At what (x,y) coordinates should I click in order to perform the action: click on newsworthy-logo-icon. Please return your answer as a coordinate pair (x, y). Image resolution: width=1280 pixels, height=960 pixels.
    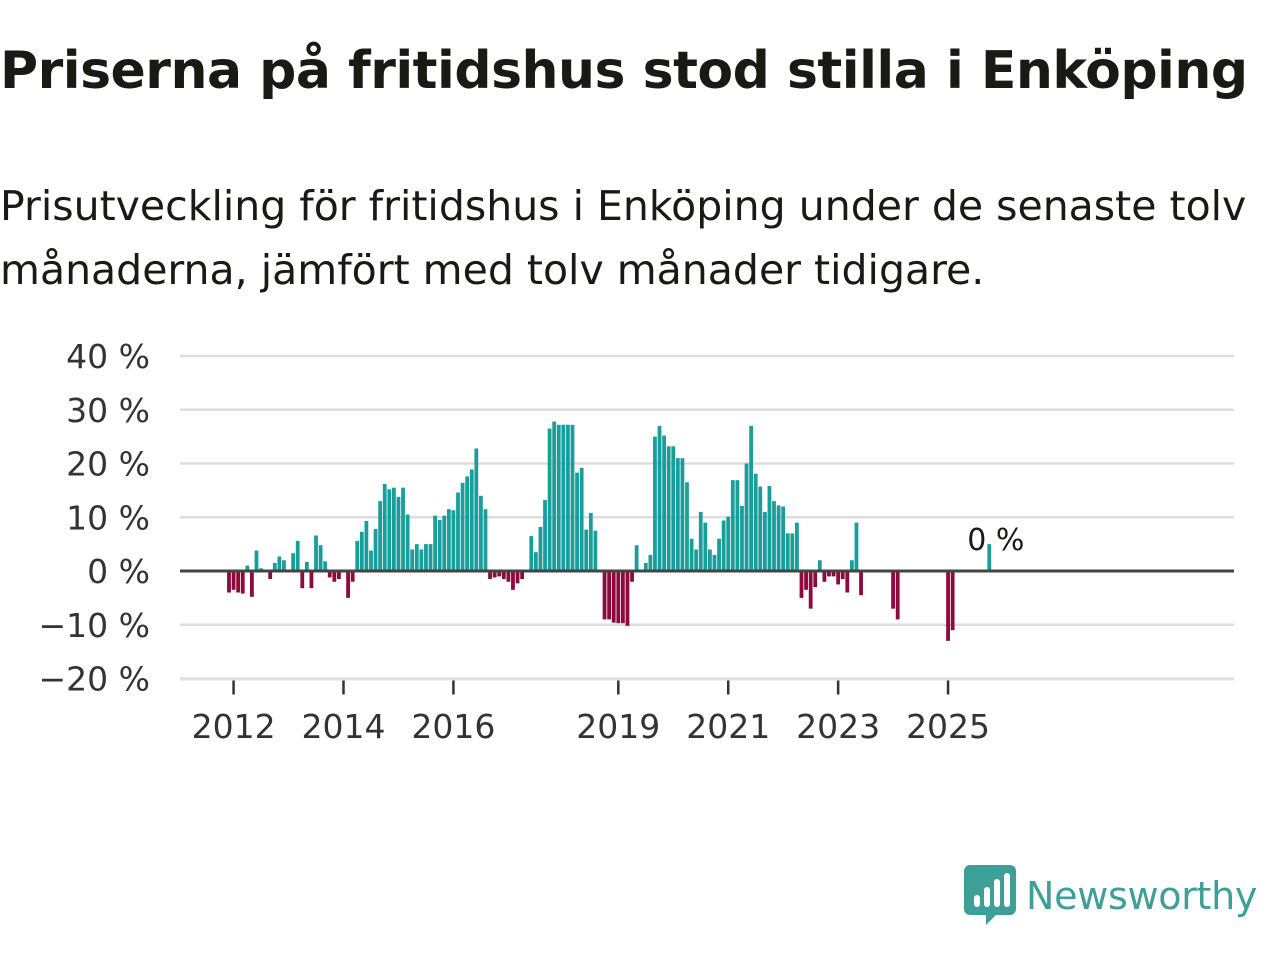
    Looking at the image, I should click on (990, 895).